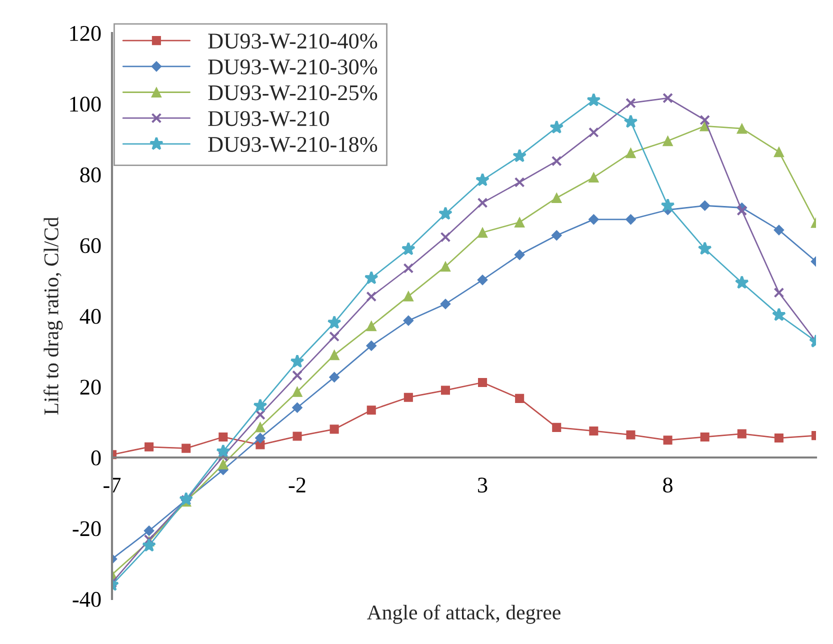  Describe the element at coordinates (86, 528) in the screenshot. I see `y-tick-label: -20` at that location.